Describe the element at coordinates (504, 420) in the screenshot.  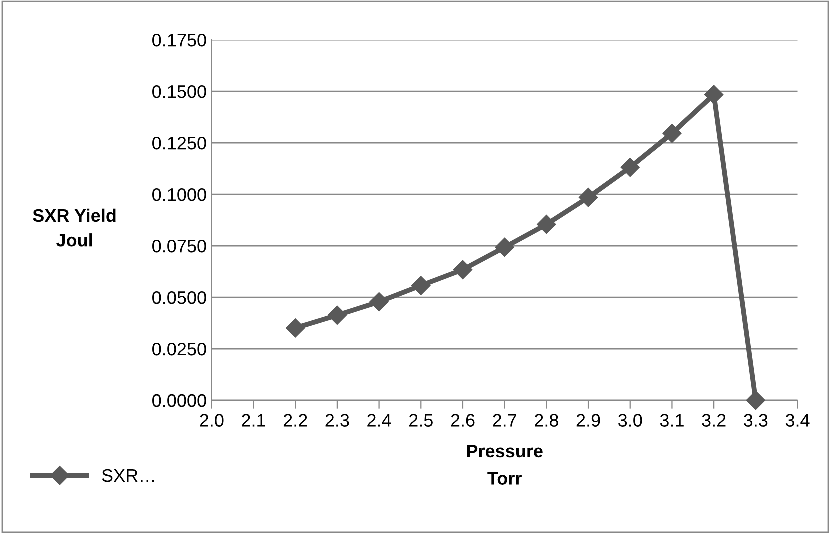
I see `x-tick-label: 2.7` at that location.